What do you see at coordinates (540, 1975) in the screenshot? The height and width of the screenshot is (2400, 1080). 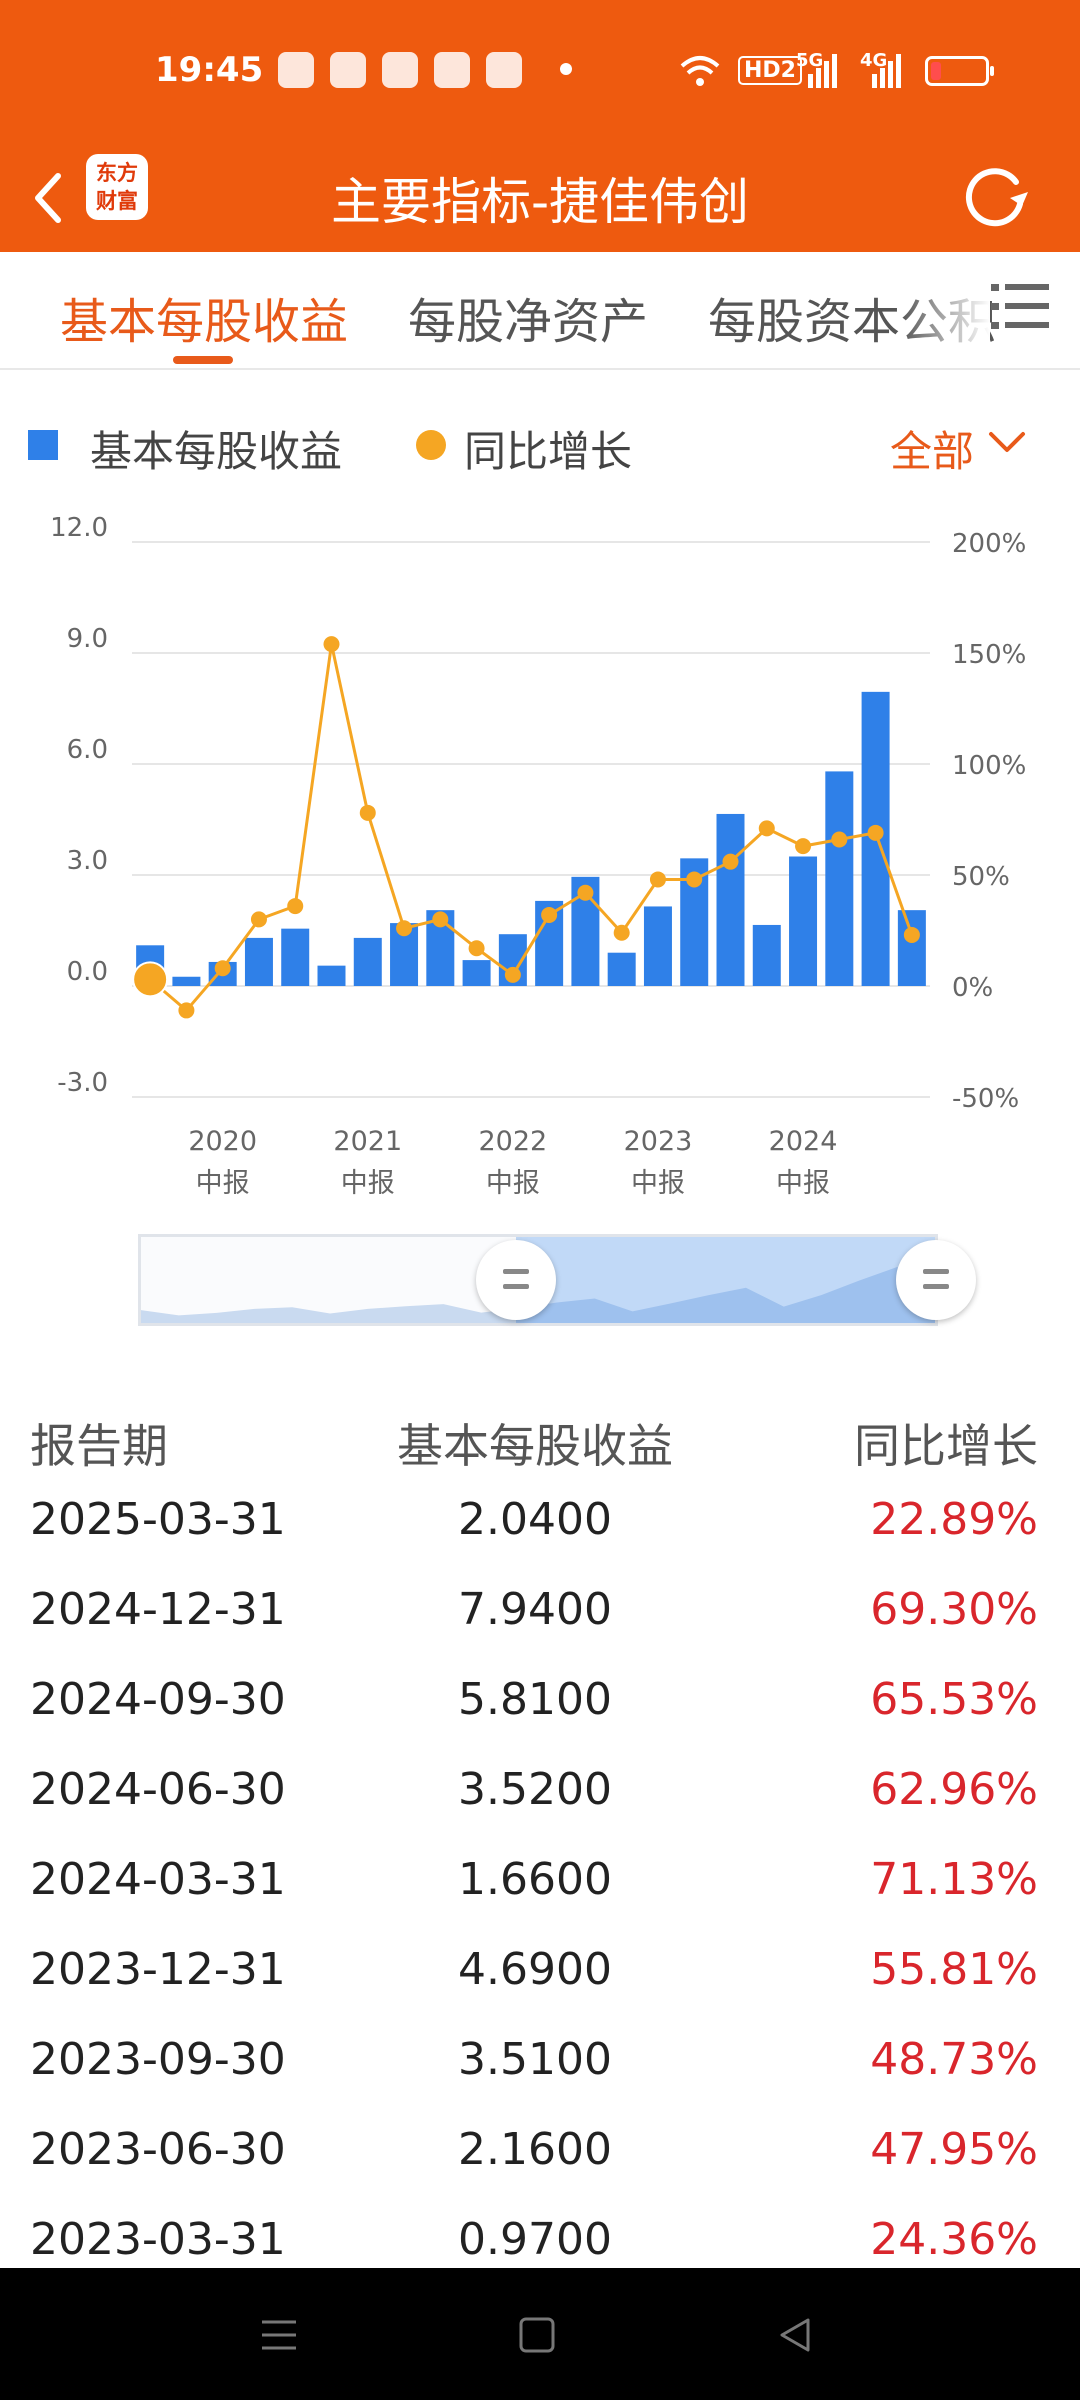 I see `table-row: 2023-12-31 4.6900 55.81%` at bounding box center [540, 1975].